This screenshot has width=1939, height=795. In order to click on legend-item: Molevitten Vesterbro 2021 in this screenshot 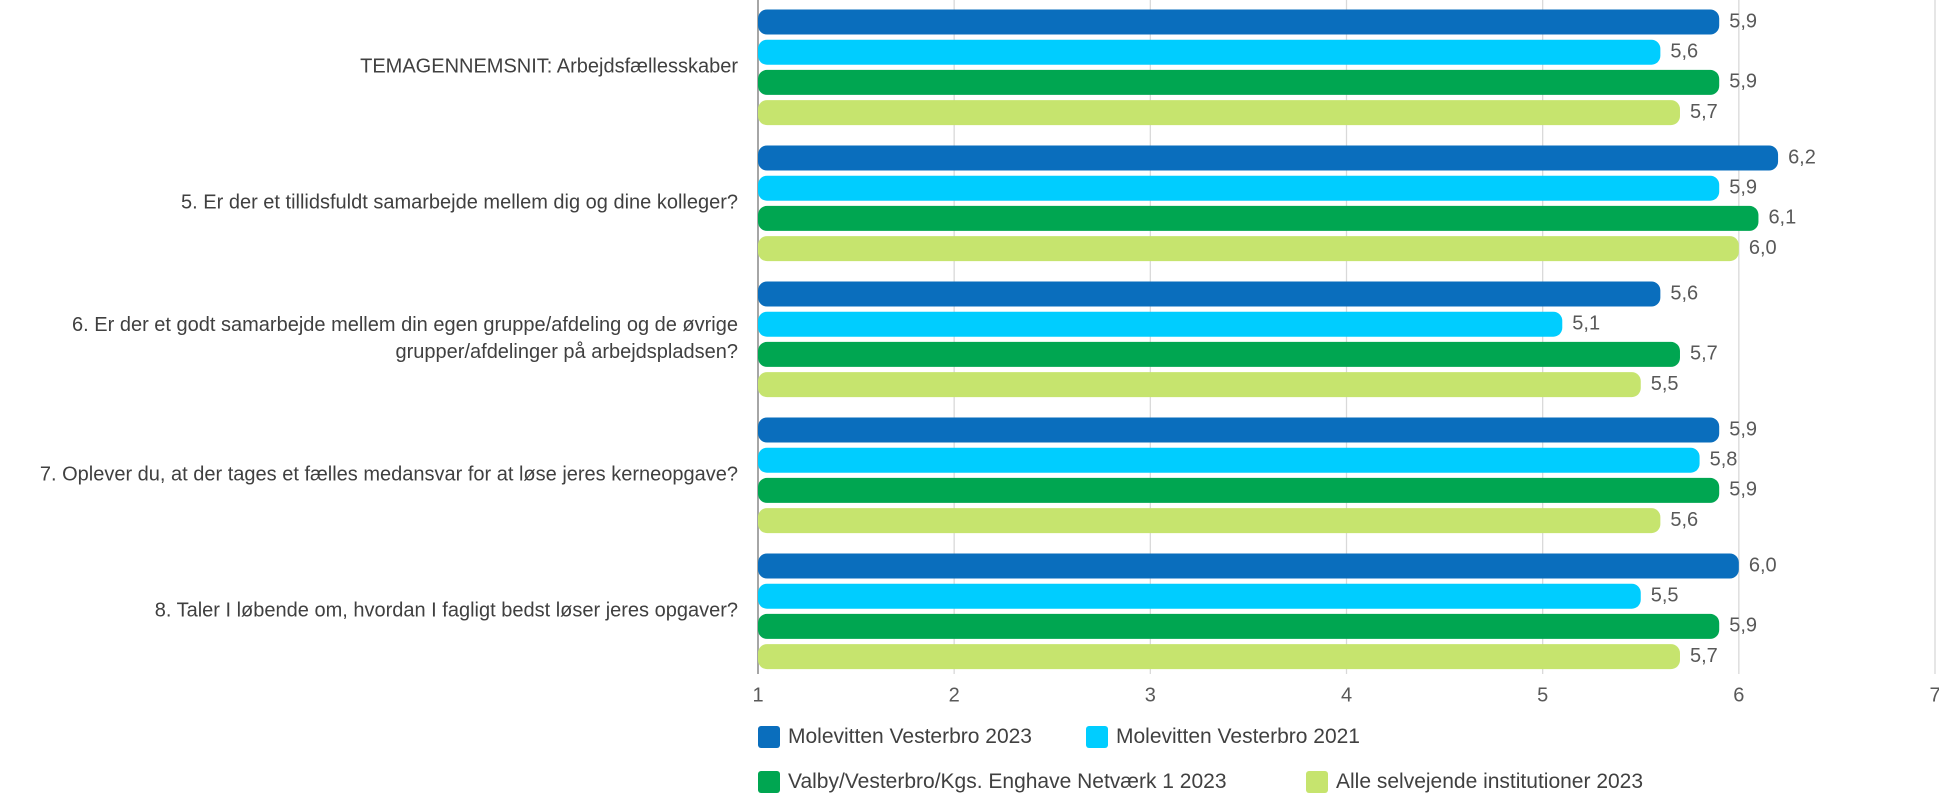, I will do `click(1223, 737)`.